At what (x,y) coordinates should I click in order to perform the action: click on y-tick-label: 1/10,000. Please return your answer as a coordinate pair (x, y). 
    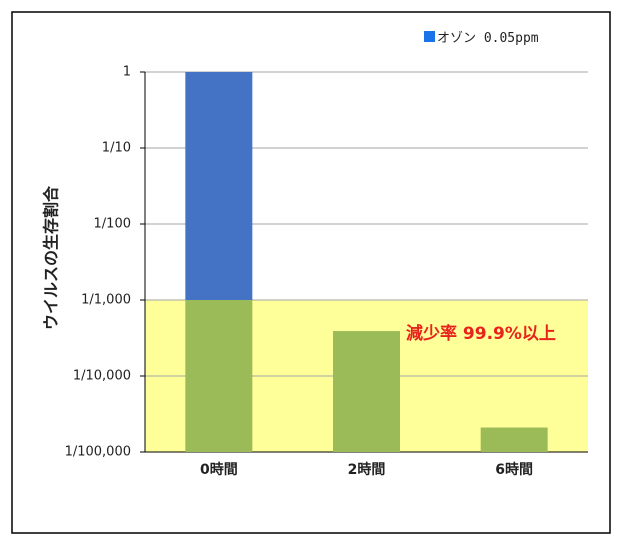
    Looking at the image, I should click on (102, 376).